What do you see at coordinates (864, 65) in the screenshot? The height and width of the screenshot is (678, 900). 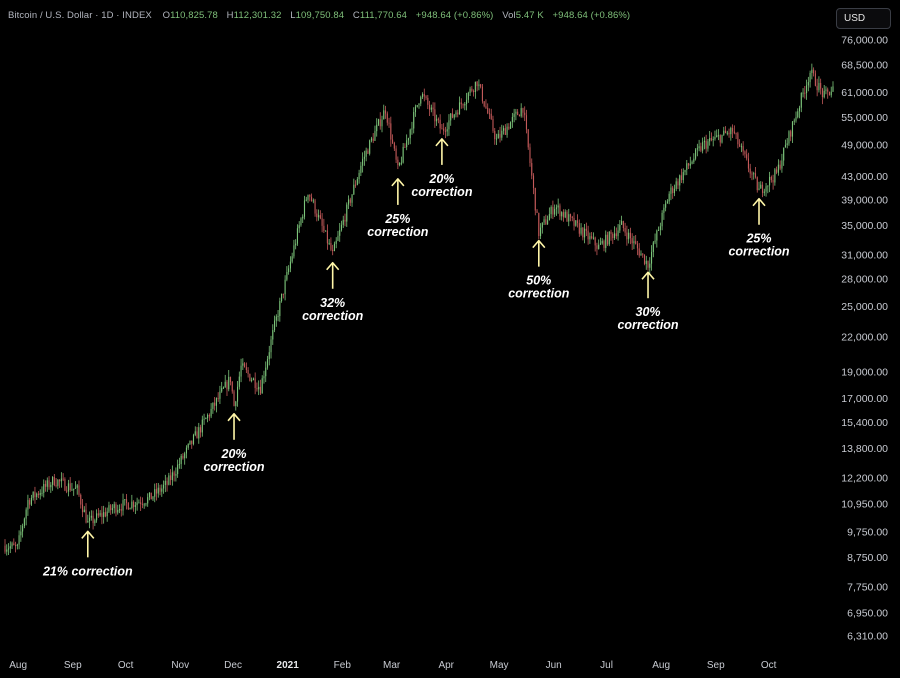 I see `y-tick-label: 68,500.00` at bounding box center [864, 65].